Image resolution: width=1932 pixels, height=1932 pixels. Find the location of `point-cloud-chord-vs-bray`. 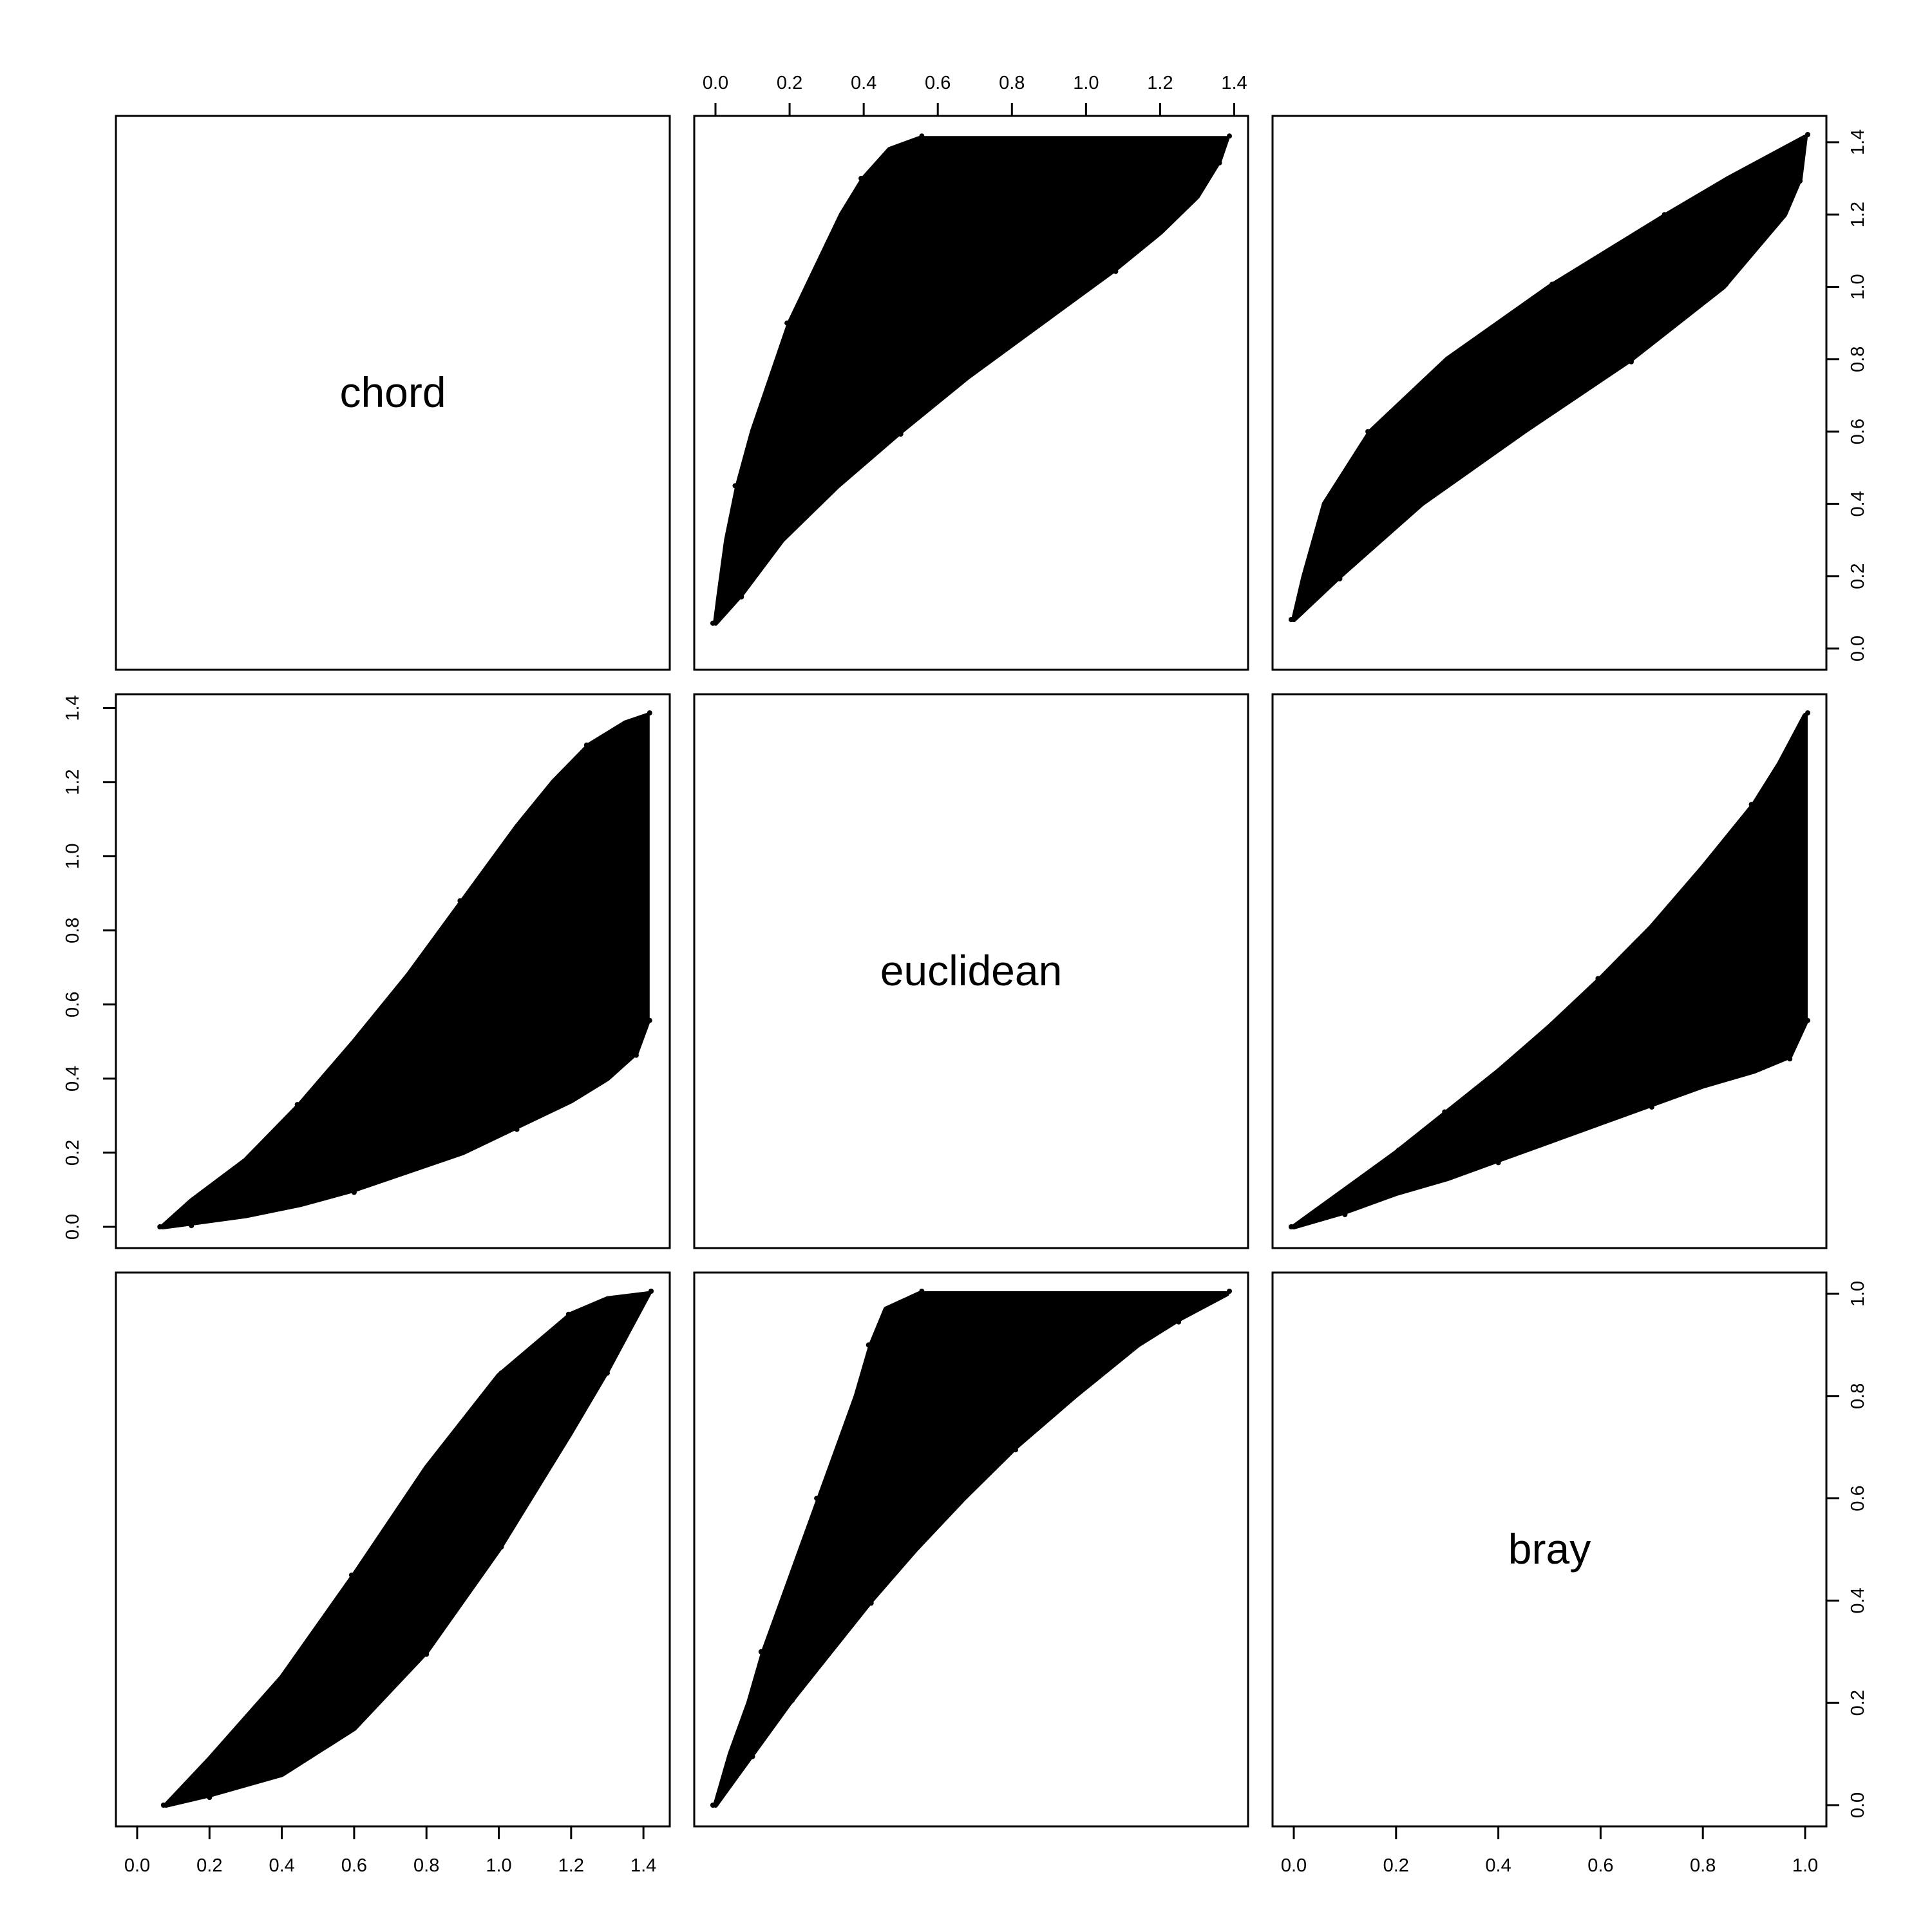

point-cloud-chord-vs-bray is located at coordinates (1549, 379).